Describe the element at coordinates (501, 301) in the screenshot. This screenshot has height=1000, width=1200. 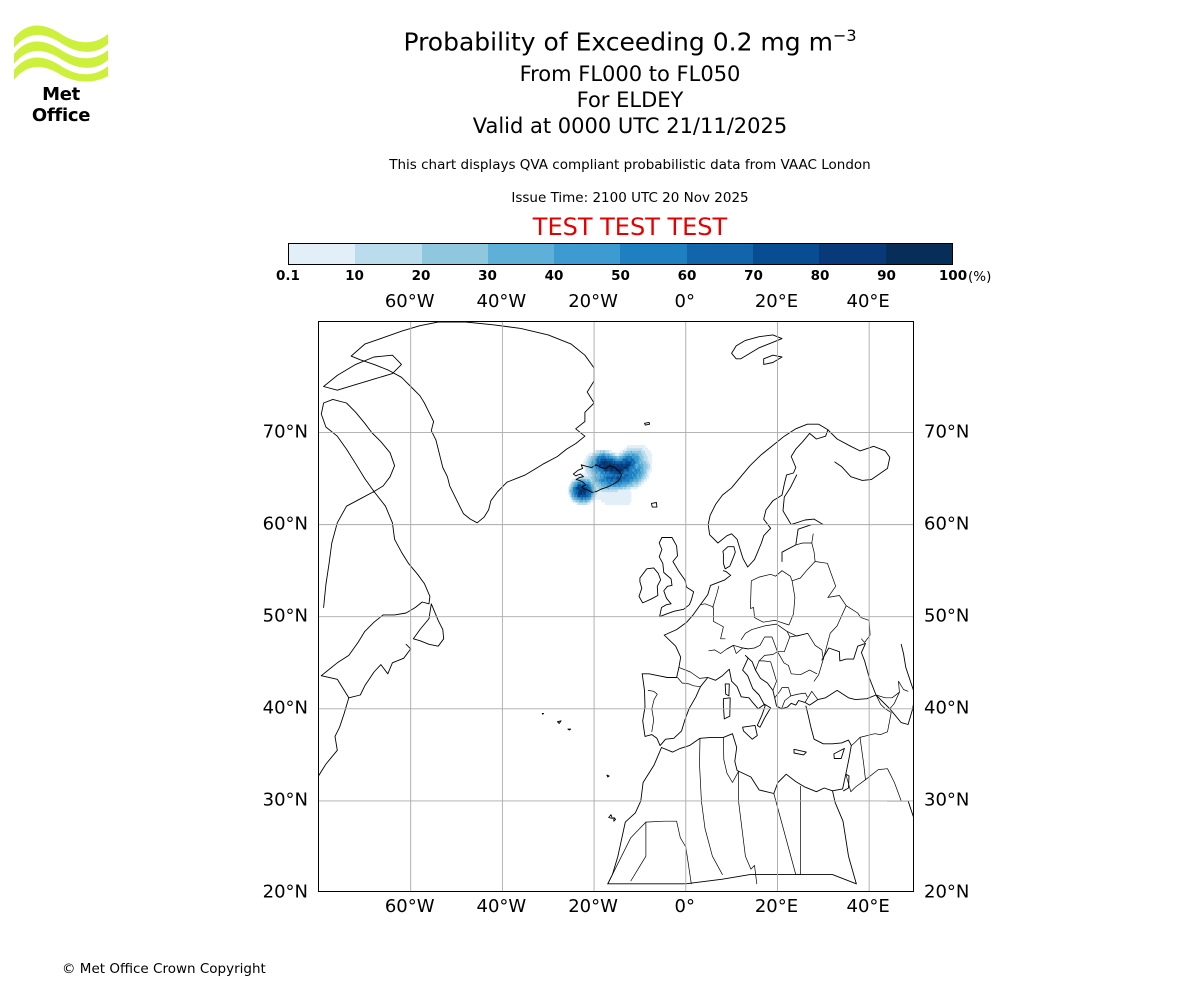
I see `lon-tick-top-40°W: 40°W` at that location.